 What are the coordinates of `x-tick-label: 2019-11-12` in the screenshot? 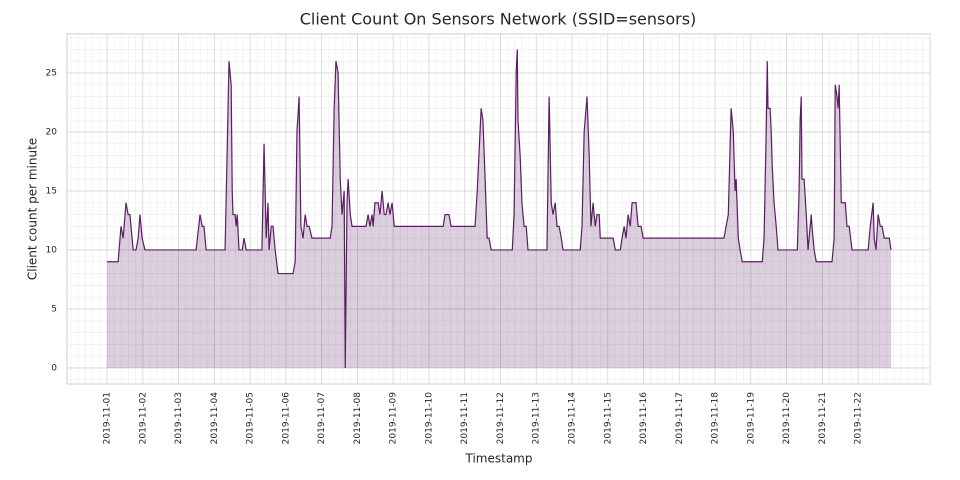 It's located at (501, 418).